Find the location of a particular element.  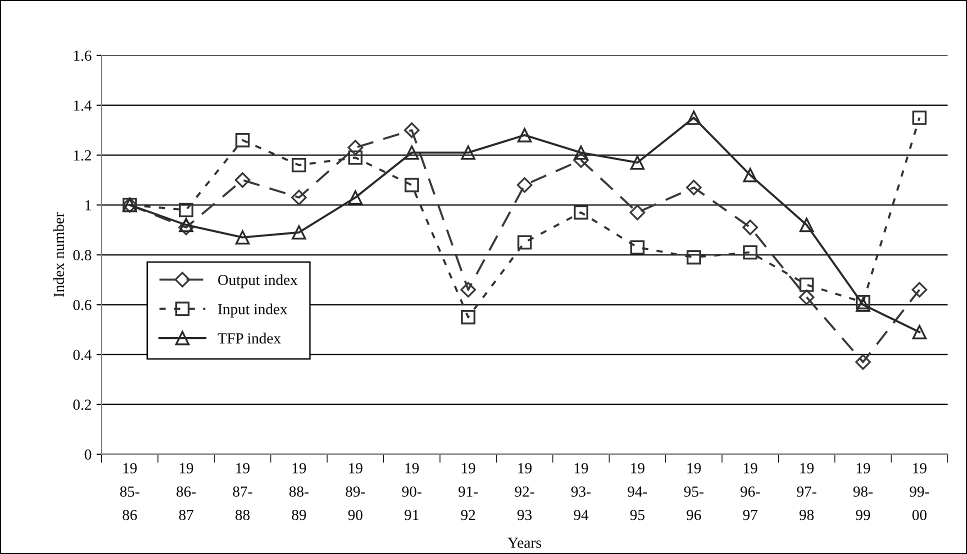

x-tick-label: 19 92- 93 is located at coordinates (524, 491).